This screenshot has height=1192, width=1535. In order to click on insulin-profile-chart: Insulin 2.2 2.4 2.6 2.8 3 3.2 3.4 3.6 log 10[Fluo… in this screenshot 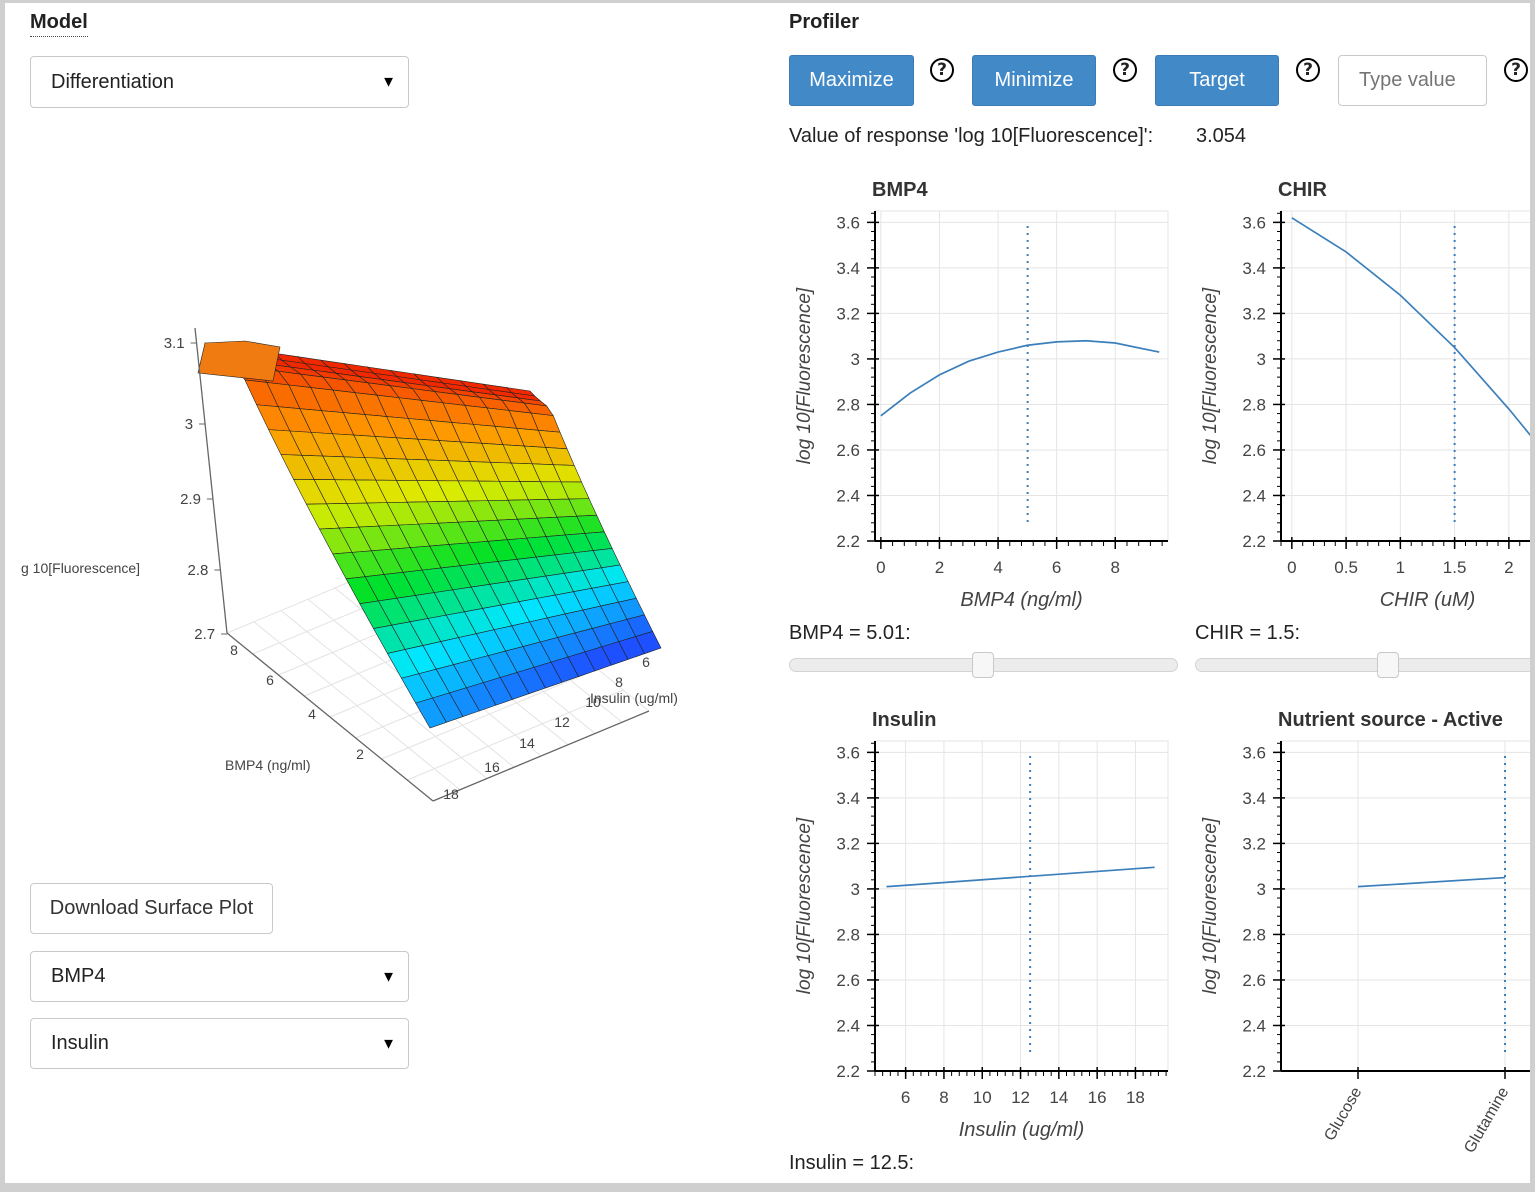, I will do `click(980, 923)`.